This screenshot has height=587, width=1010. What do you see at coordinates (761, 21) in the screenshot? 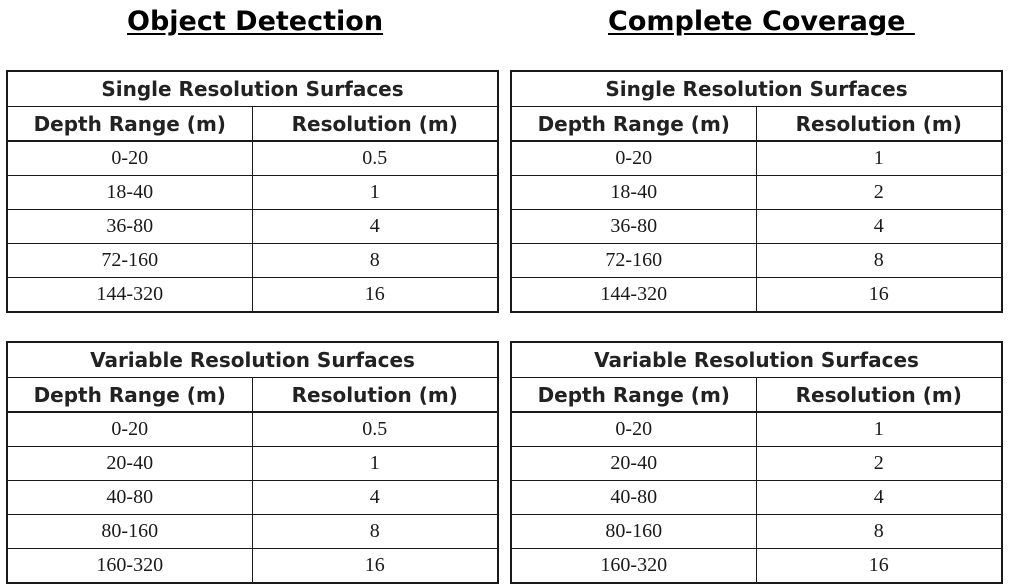
I see `complete-coverage-heading: Complete Coverage` at bounding box center [761, 21].